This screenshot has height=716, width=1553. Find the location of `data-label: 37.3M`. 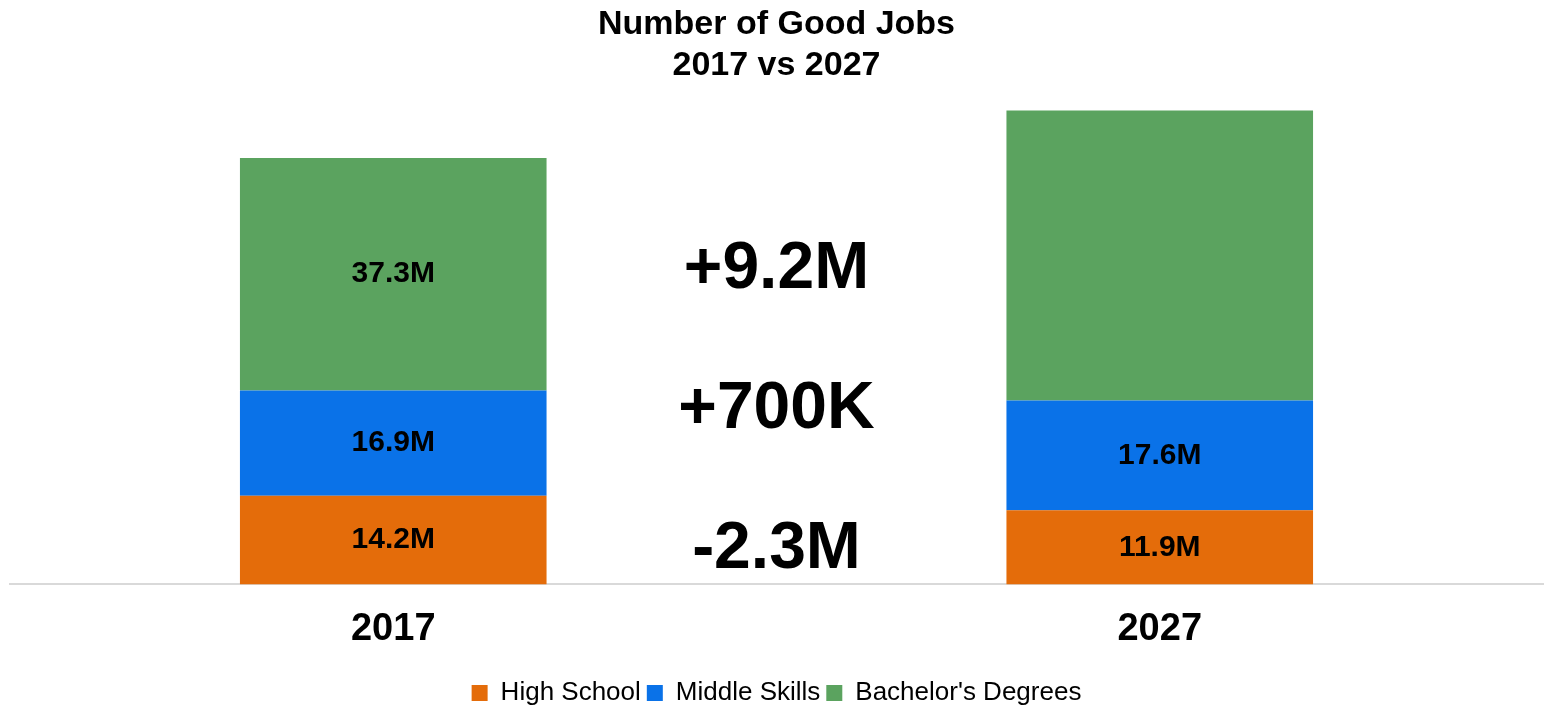

data-label: 37.3M is located at coordinates (393, 272).